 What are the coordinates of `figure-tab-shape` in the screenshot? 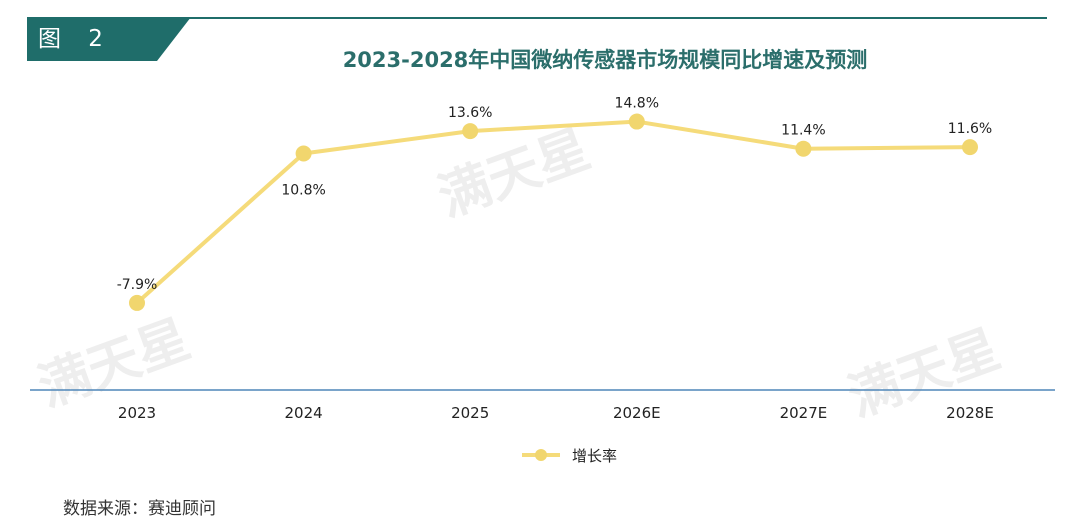 It's located at (109, 39).